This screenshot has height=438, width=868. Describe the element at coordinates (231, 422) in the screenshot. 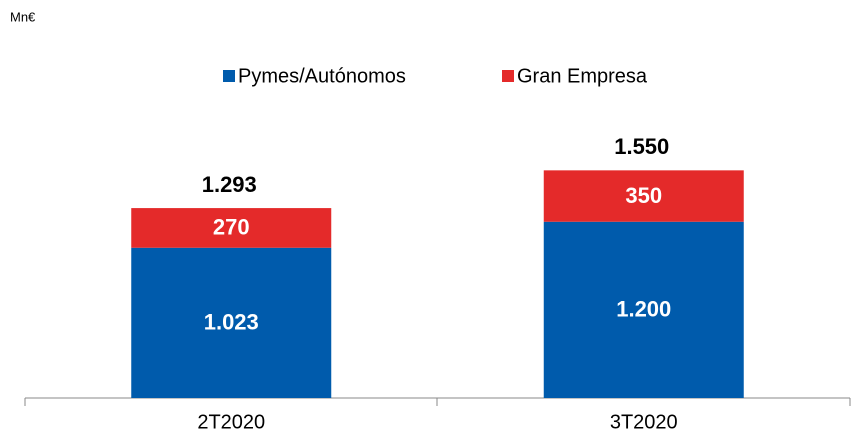

I see `x-tick-label: 2T2020` at that location.